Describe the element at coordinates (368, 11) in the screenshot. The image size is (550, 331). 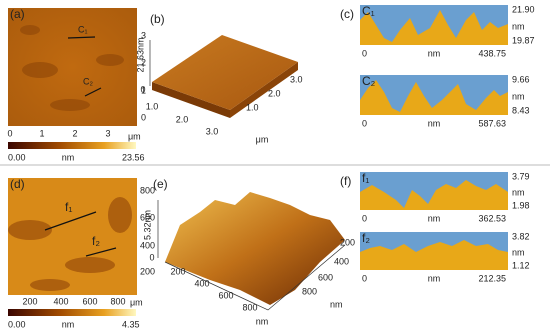
I see `profile-name: C₁` at that location.